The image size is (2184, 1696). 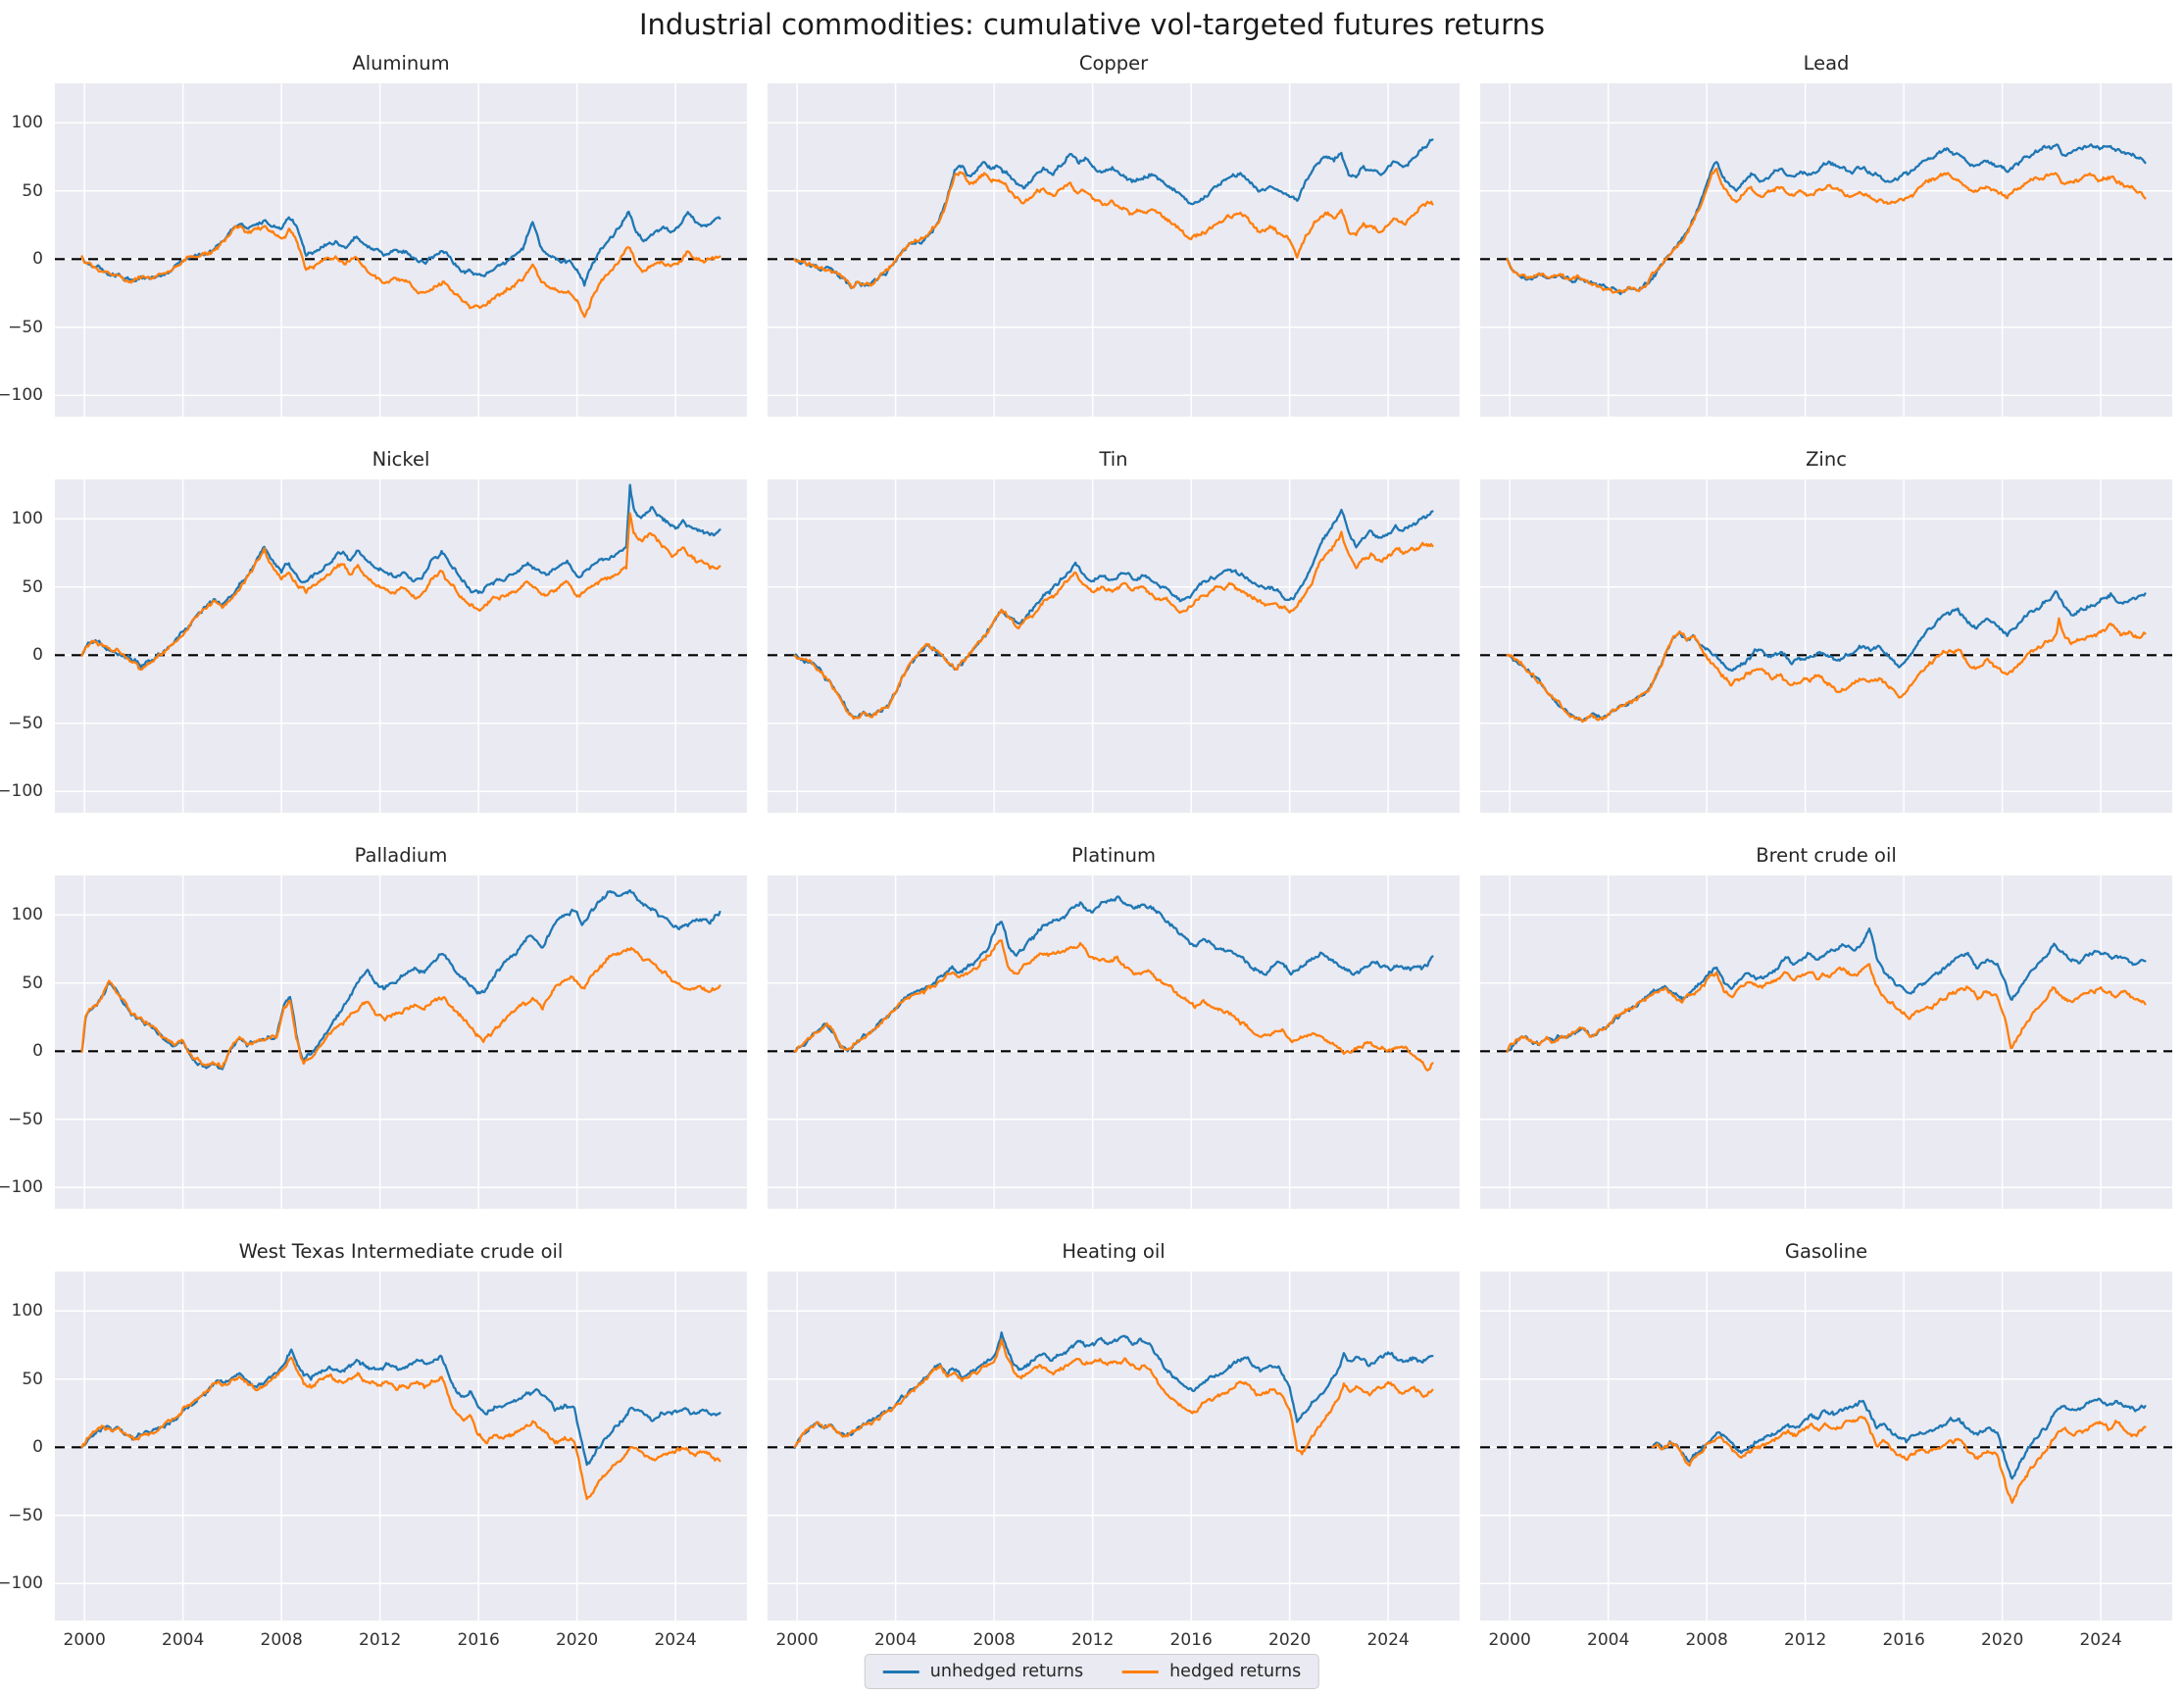 I want to click on legend-item-unhedged: unhedged returns, so click(x=982, y=1671).